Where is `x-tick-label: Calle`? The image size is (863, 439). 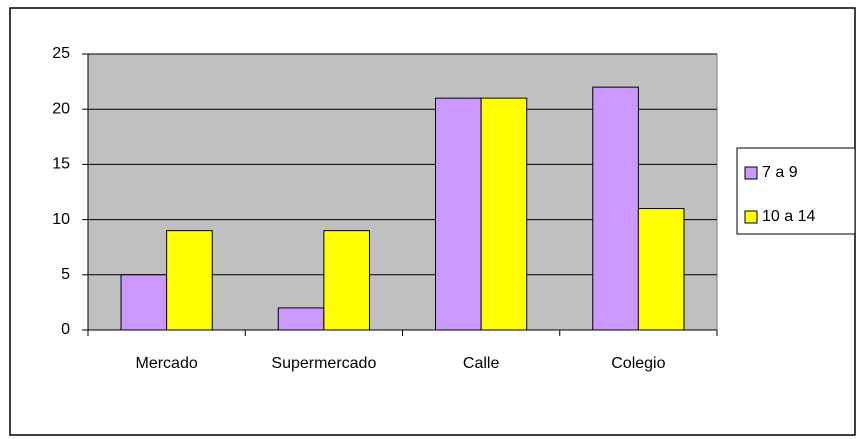
x-tick-label: Calle is located at coordinates (481, 363).